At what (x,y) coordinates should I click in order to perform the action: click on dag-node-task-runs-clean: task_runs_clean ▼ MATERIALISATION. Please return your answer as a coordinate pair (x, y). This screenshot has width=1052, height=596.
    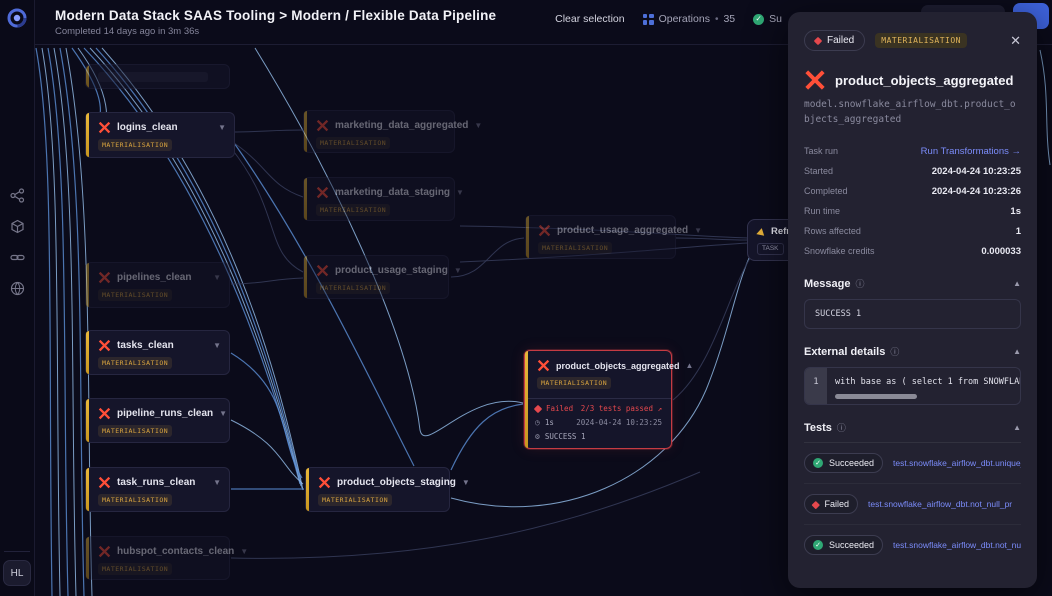
    Looking at the image, I should click on (157, 489).